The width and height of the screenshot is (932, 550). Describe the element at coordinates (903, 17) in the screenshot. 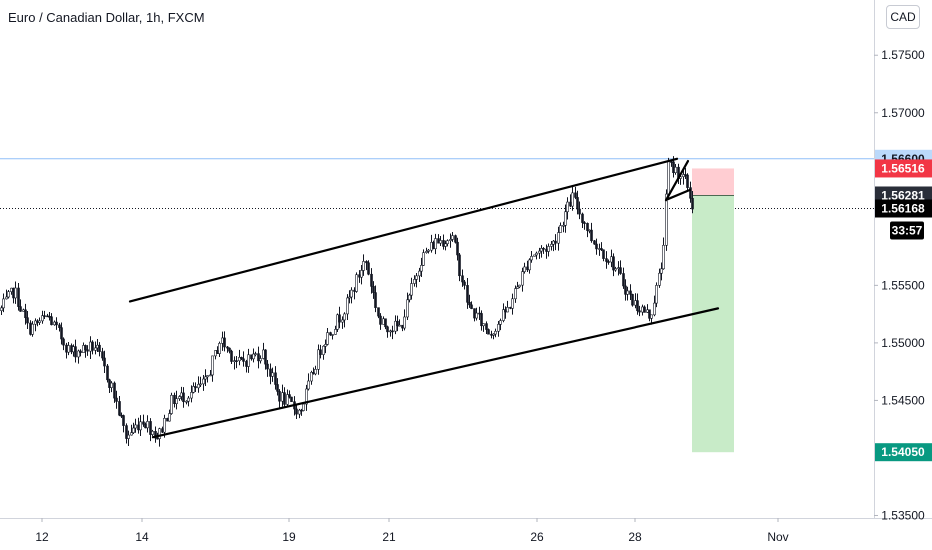

I see `currency-button: CAD` at that location.